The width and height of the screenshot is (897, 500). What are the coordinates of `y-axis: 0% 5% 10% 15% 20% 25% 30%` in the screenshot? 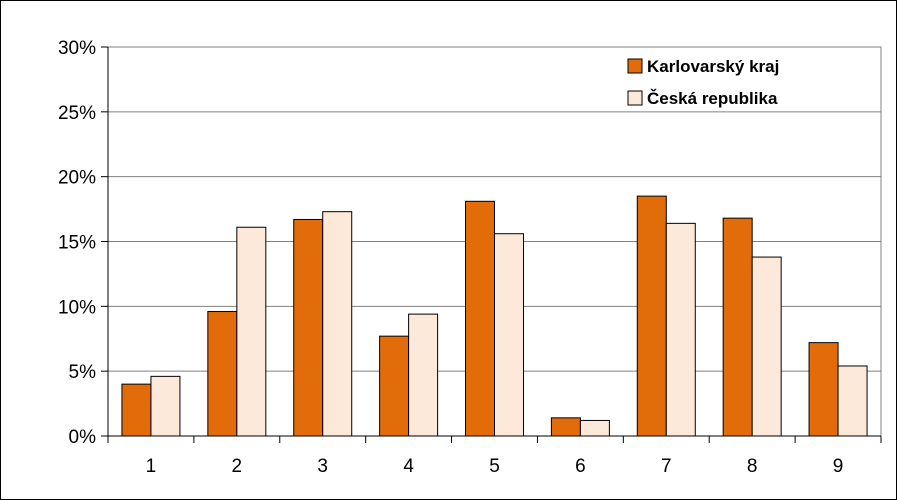 It's located at (83, 243).